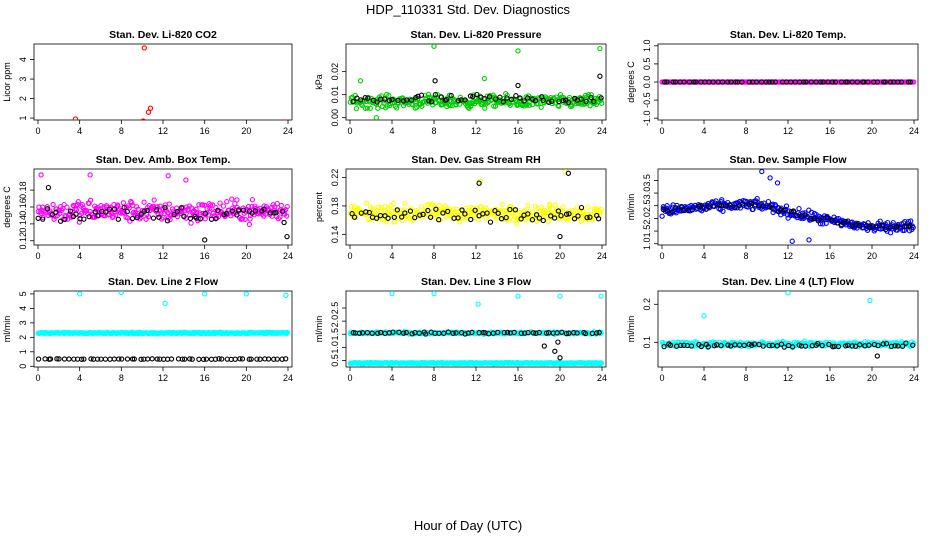  What do you see at coordinates (647, 193) in the screenshot?
I see `y-tick-label: 3.0` at bounding box center [647, 193].